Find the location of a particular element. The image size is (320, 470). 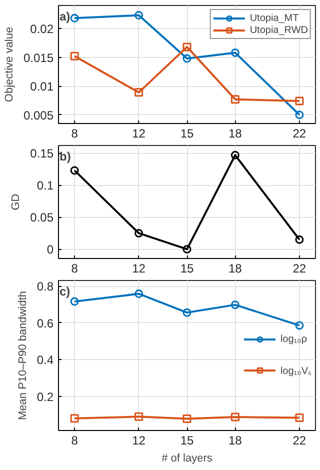

legend-label: Utopia_MT is located at coordinates (274, 18).